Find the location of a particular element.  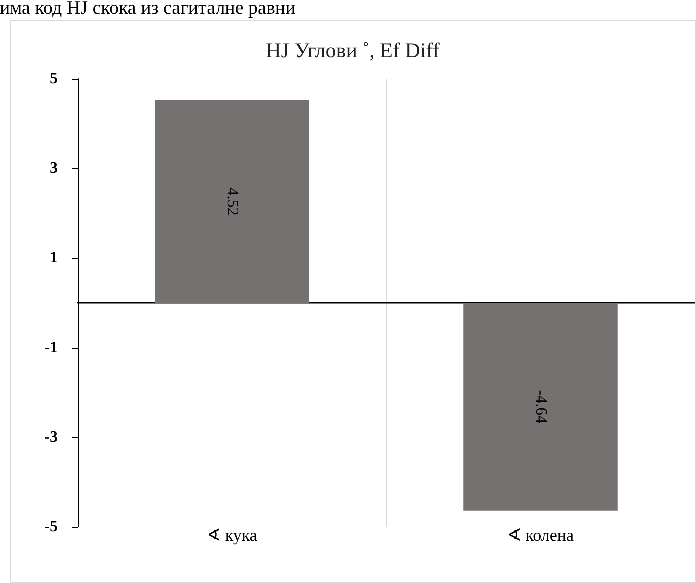

text: има код HJ скока из сагиталне равни is located at coordinates (148, 10).